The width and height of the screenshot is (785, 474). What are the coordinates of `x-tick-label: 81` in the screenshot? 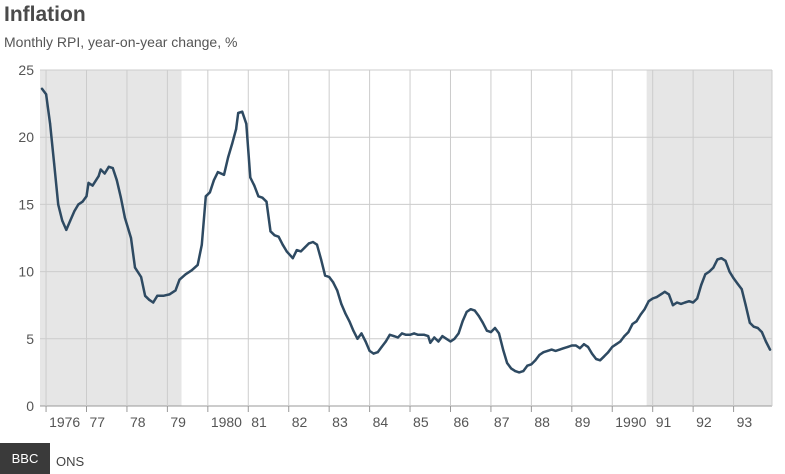 It's located at (259, 422).